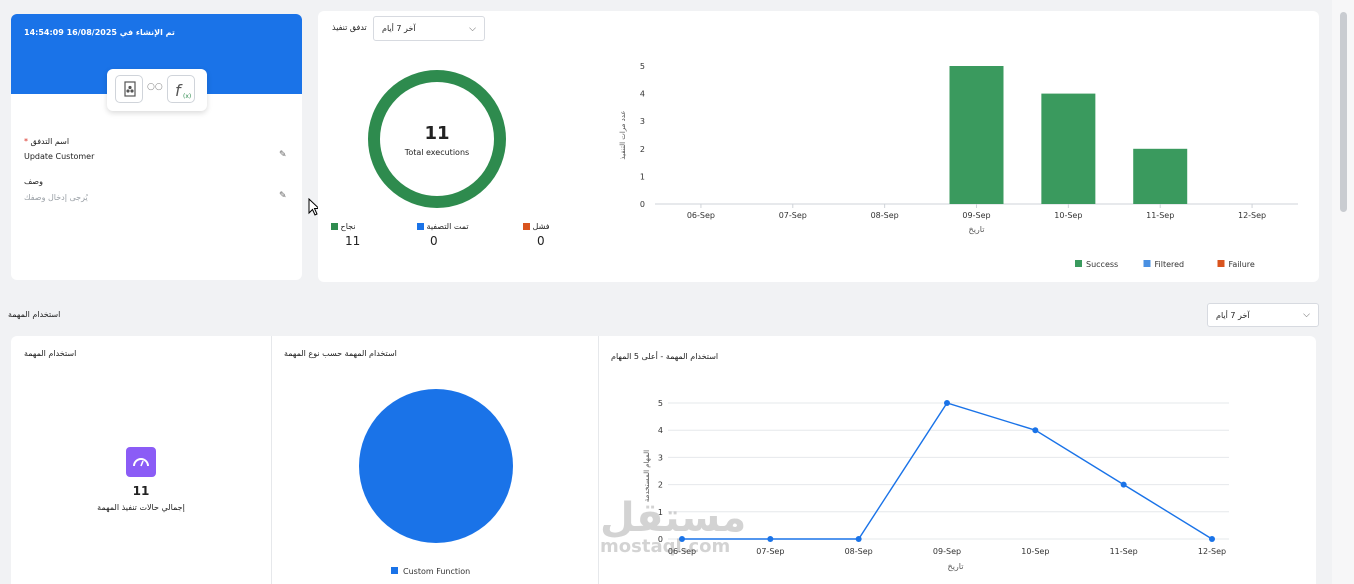  What do you see at coordinates (1212, 539) in the screenshot?
I see `point-12-Sep` at bounding box center [1212, 539].